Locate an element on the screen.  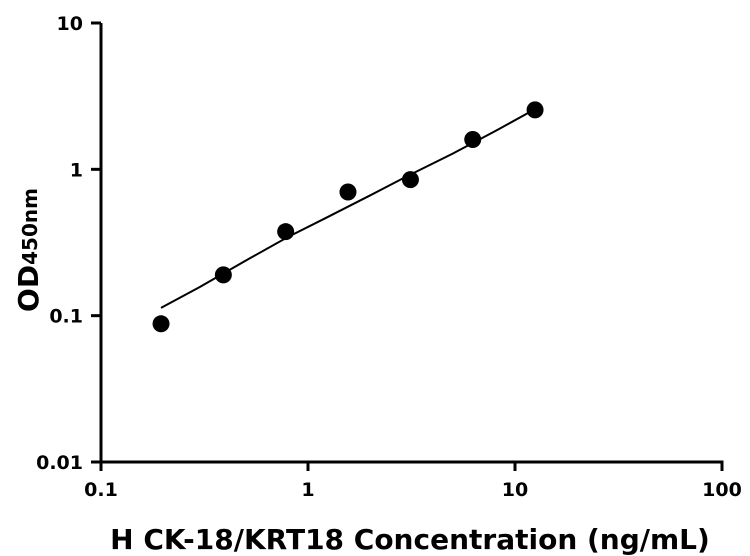
y-ticks: 0.01 0.1 1 10 is located at coordinates (68, 243).